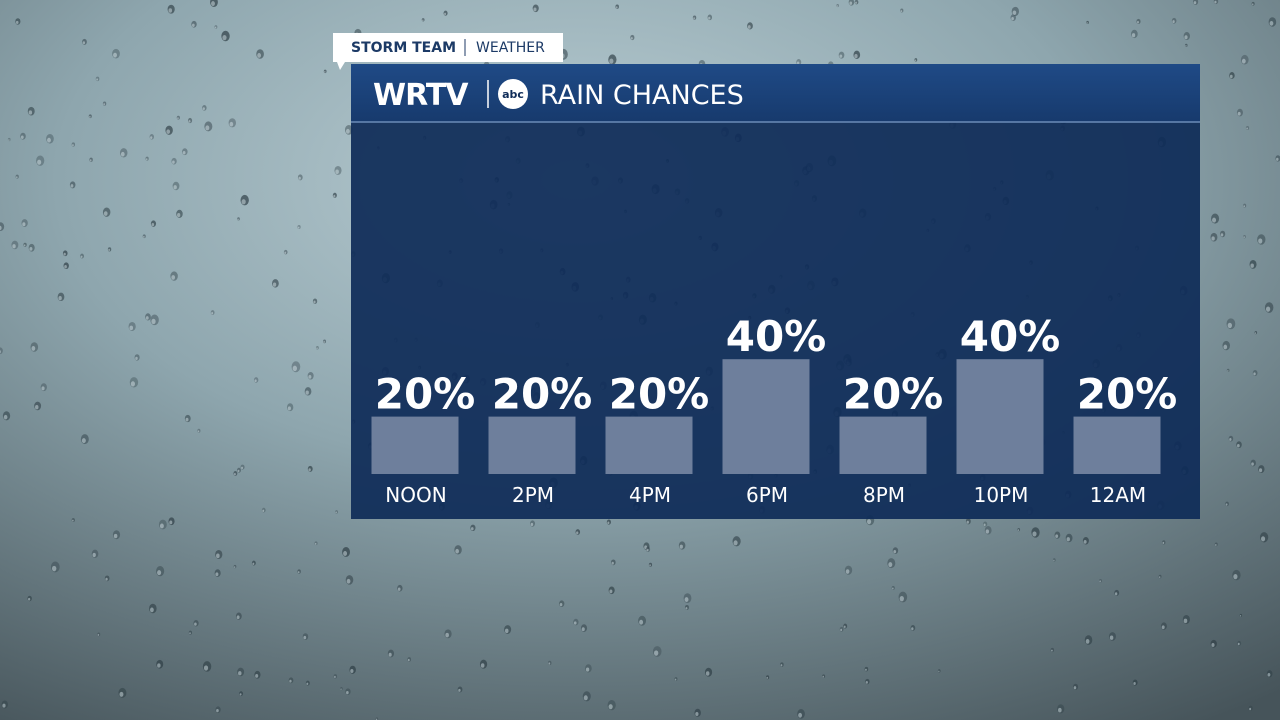  What do you see at coordinates (421, 95) in the screenshot?
I see `station-name: WRTV` at bounding box center [421, 95].